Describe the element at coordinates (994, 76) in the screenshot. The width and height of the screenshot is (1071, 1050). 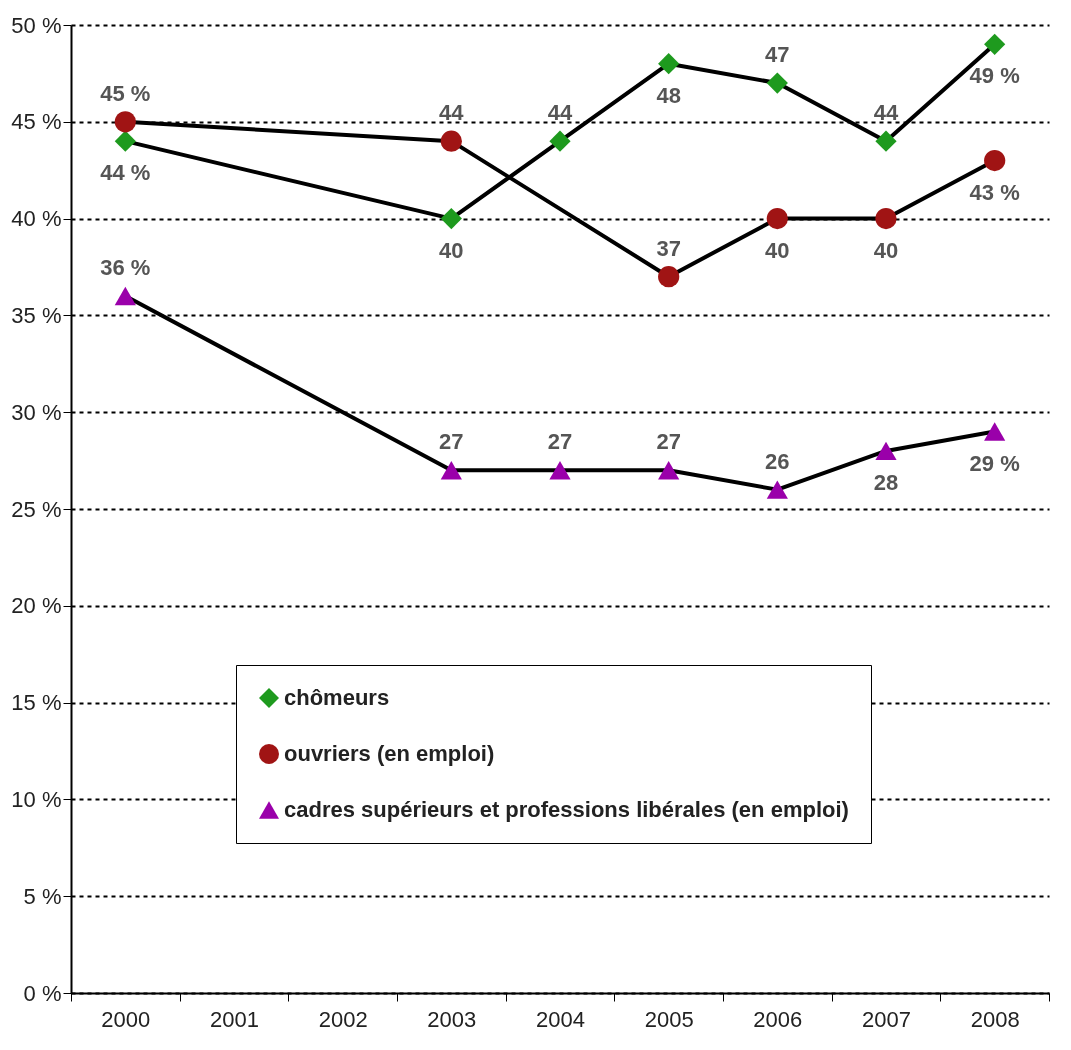
I see `data-label: 49 %` at that location.